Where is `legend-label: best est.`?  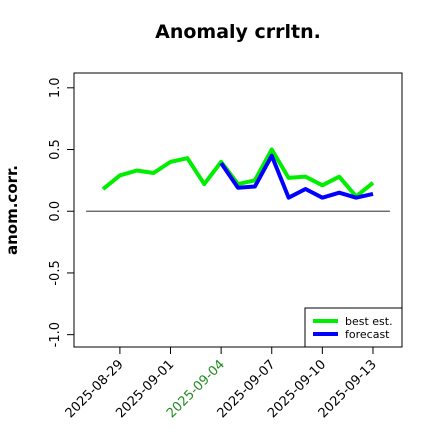 legend-label: best est. is located at coordinates (369, 321).